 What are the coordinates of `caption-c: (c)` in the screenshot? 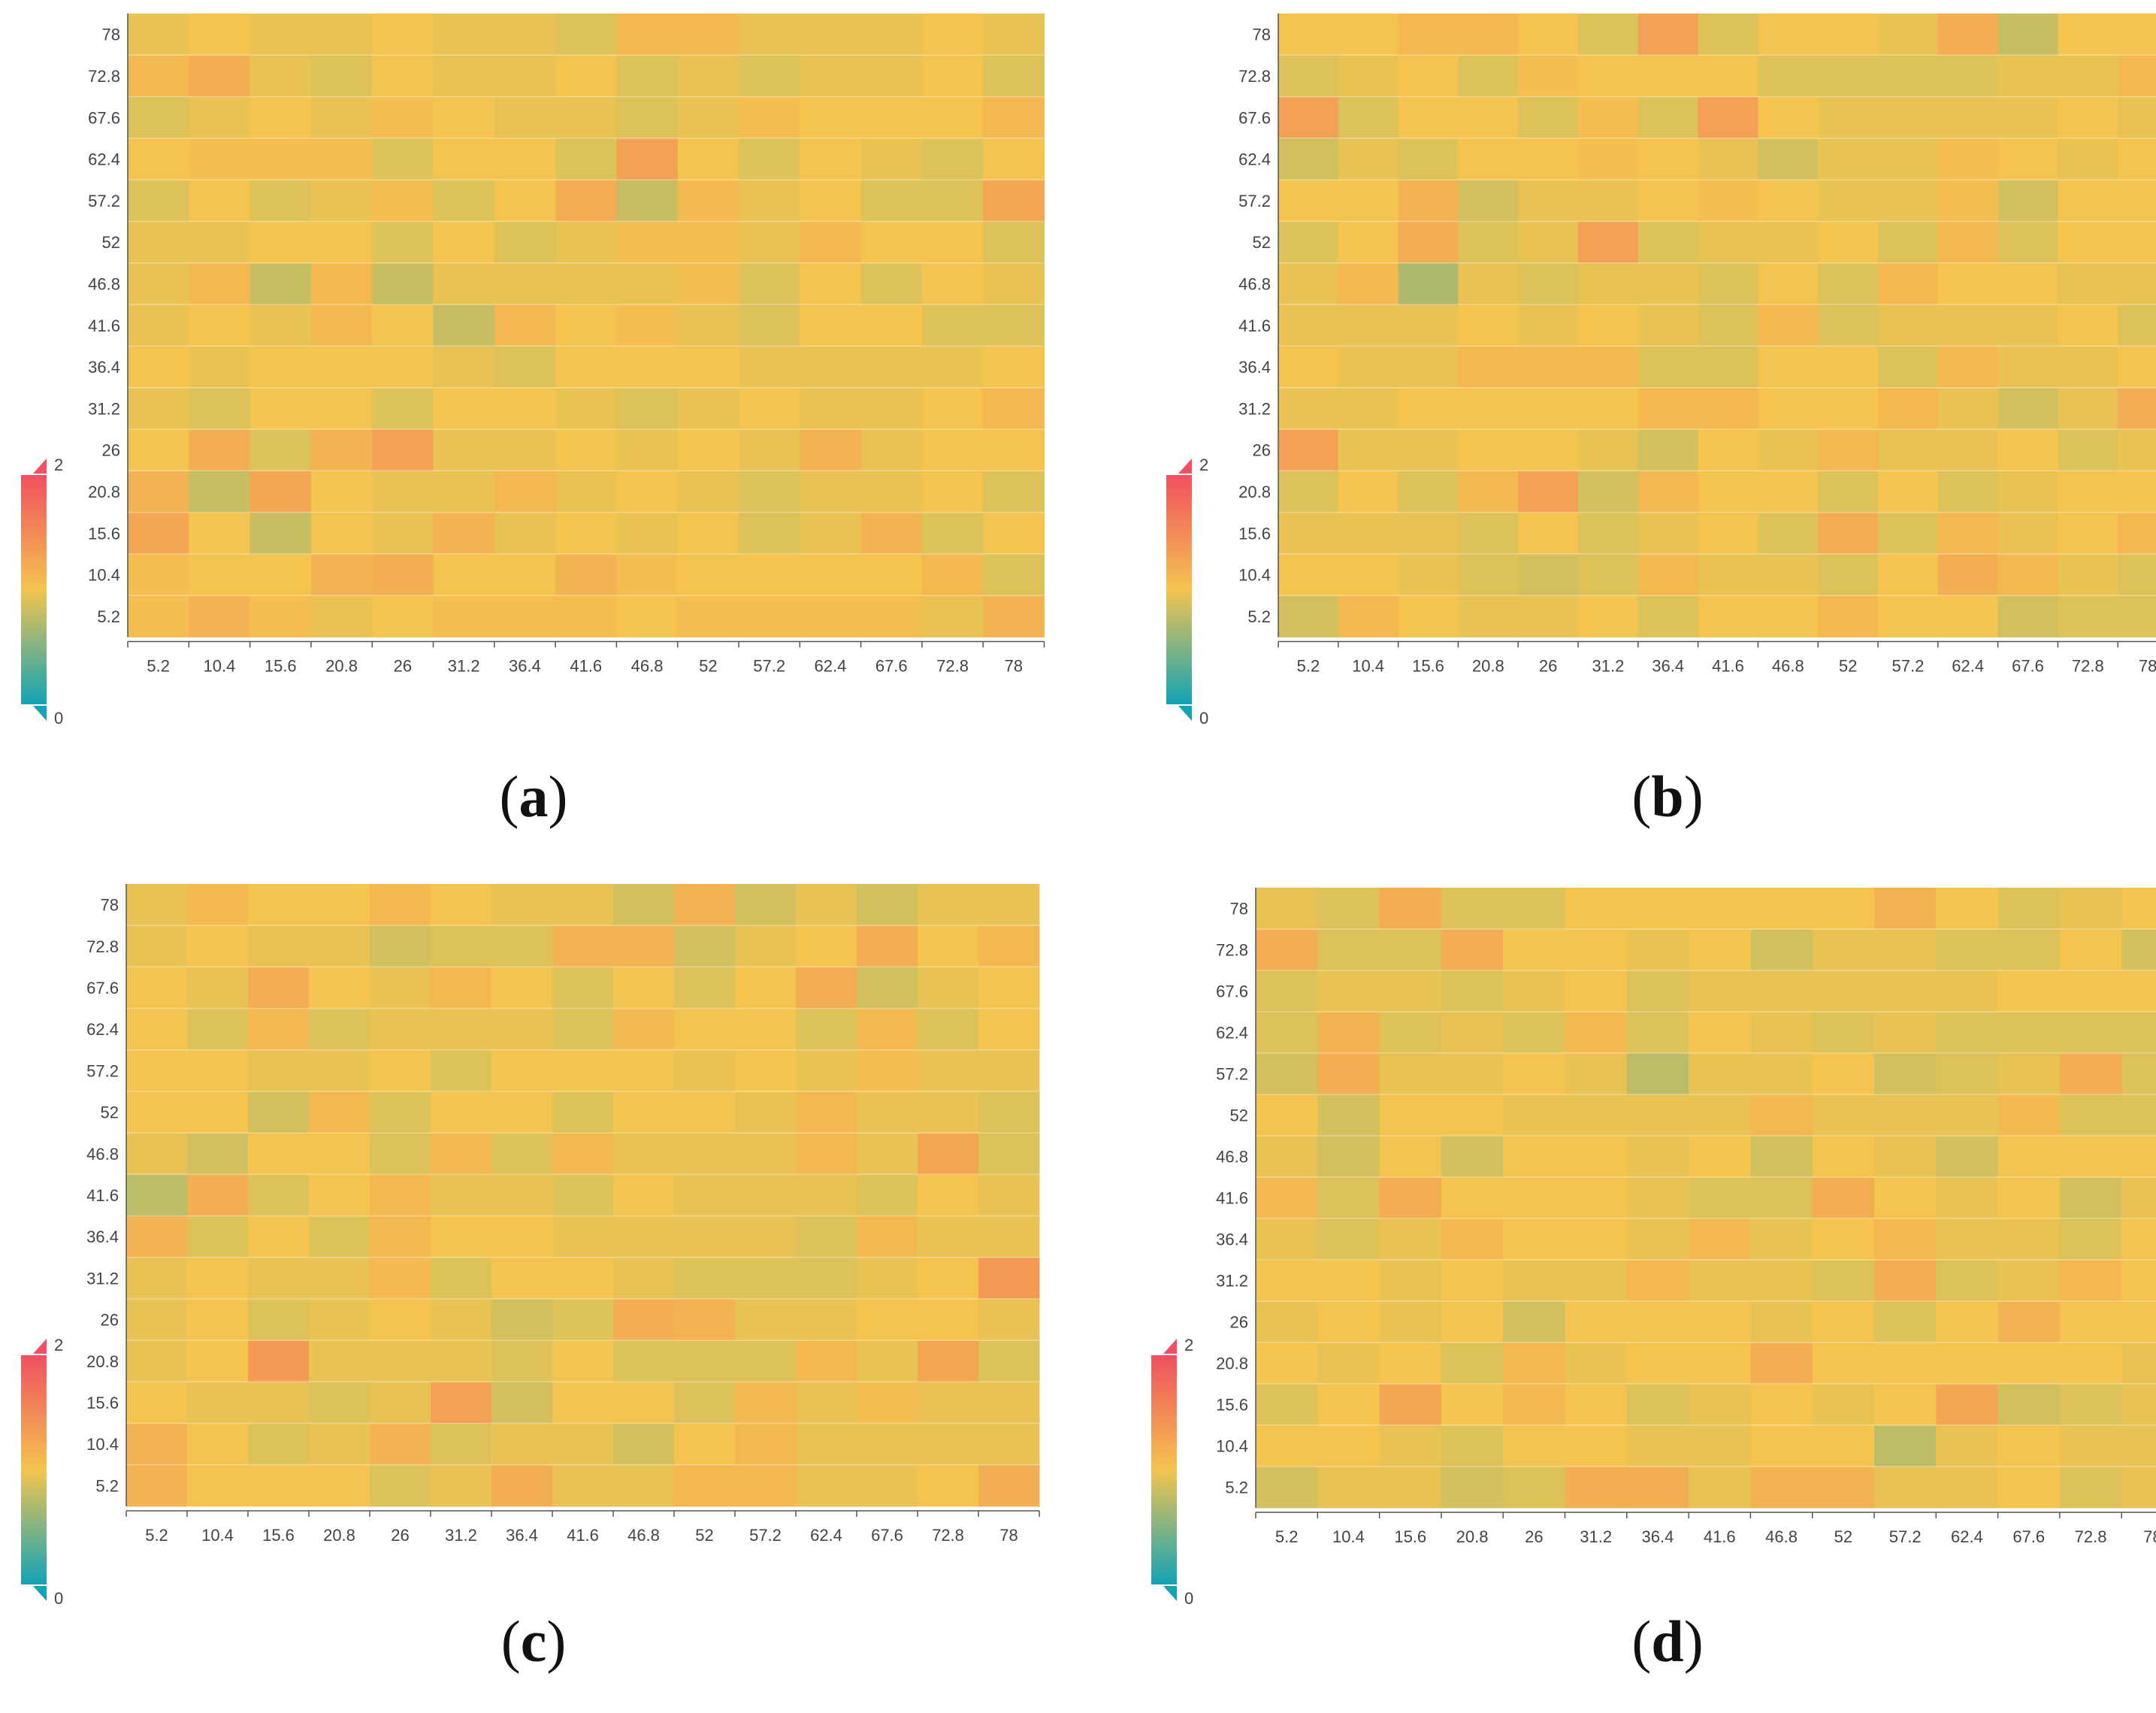 It's located at (533, 1642).